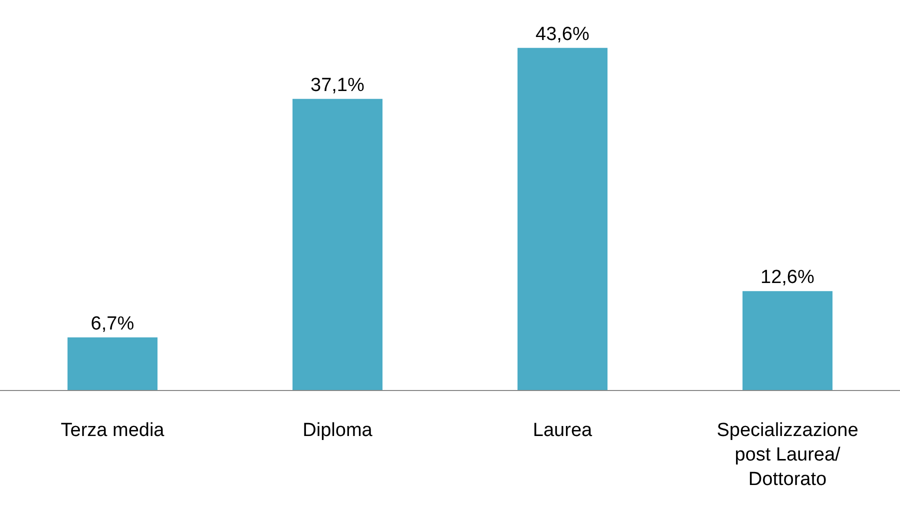 The width and height of the screenshot is (900, 511). What do you see at coordinates (787, 277) in the screenshot?
I see `data-label: 12,6%` at bounding box center [787, 277].